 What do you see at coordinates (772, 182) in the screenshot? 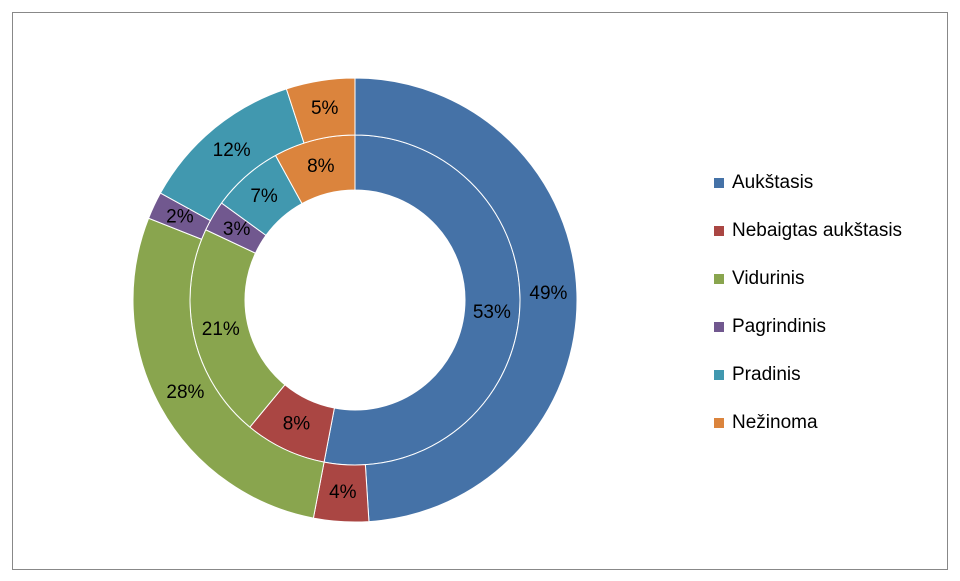
I see `legend-label: Aukštasis` at bounding box center [772, 182].